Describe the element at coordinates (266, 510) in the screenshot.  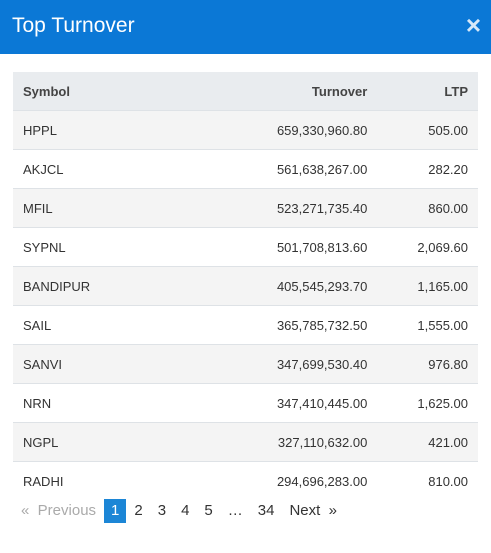
I see `page-button: 34` at that location.